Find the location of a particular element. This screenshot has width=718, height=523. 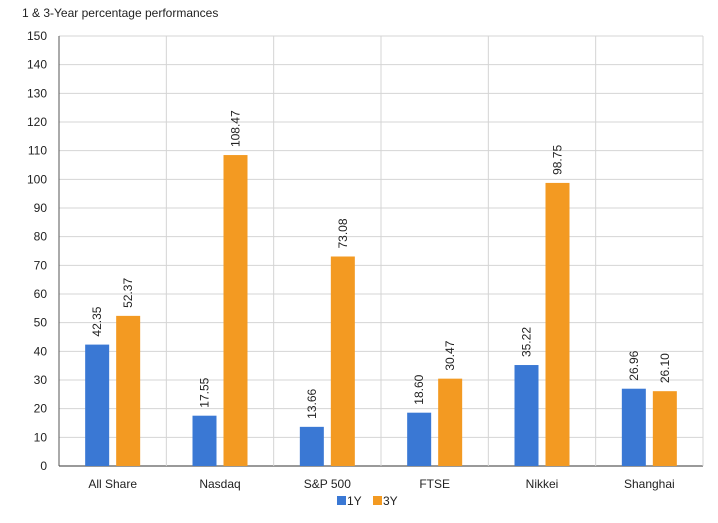

y-tick-label: 40 is located at coordinates (41, 351).